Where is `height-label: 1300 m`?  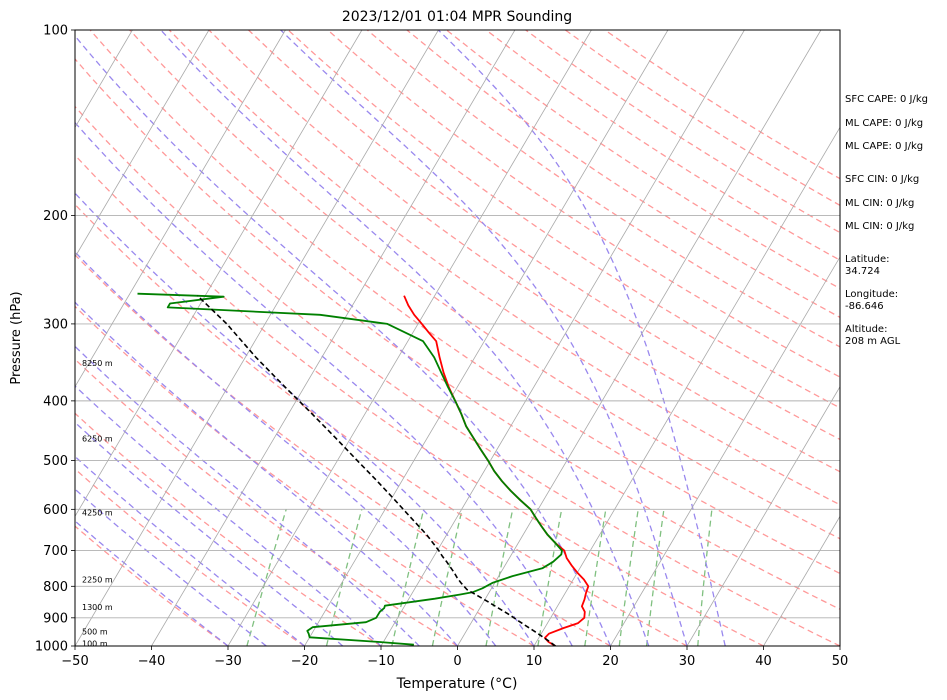 height-label: 1300 m is located at coordinates (97, 607).